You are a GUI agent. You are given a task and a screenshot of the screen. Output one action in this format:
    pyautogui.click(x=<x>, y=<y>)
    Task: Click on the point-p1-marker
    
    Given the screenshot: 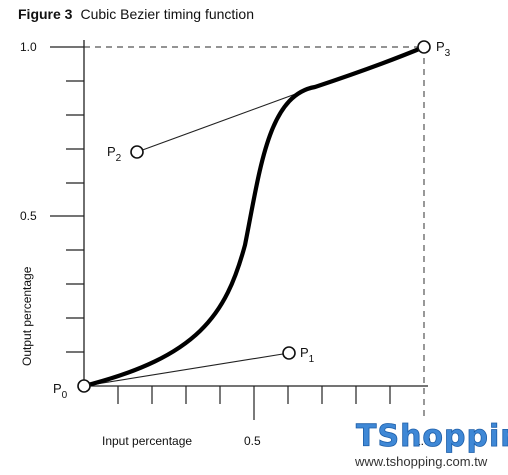 What is the action you would take?
    pyautogui.click(x=289, y=353)
    